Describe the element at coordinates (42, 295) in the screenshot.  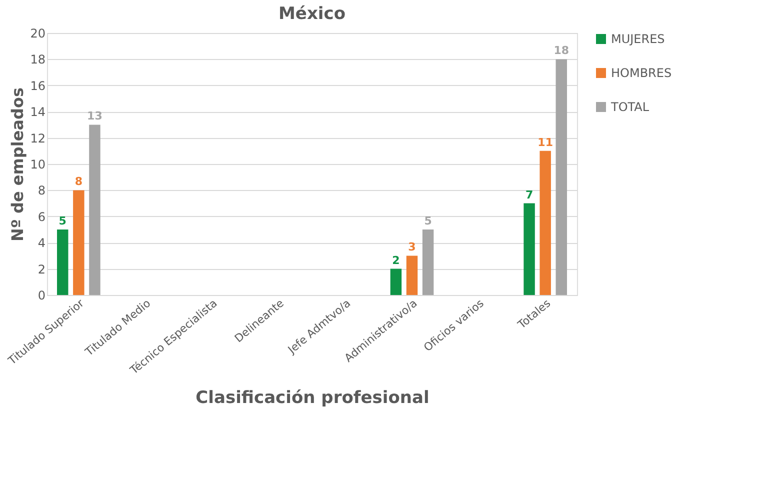
I see `y-tick-label: 0` at that location.